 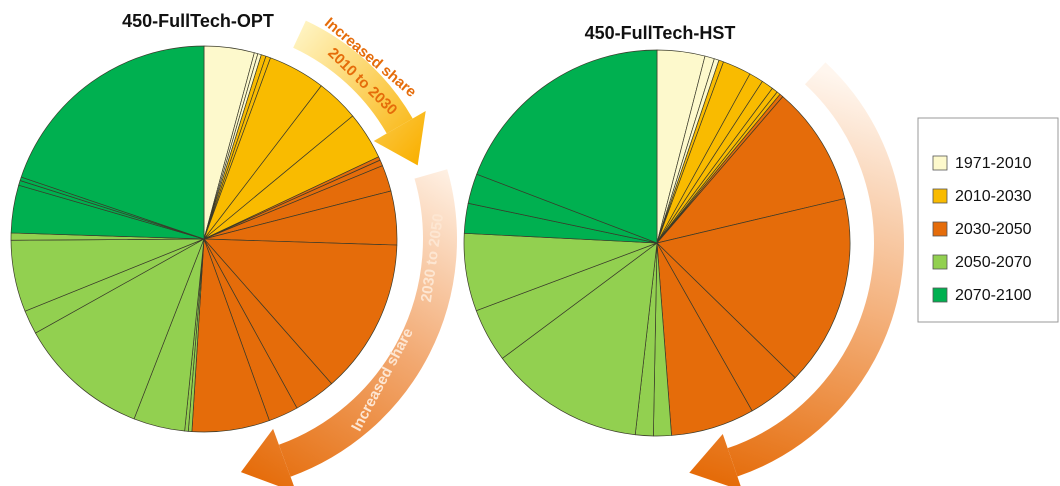 What do you see at coordinates (660, 33) in the screenshot?
I see `chart-title: 450-FullTech-HST` at bounding box center [660, 33].